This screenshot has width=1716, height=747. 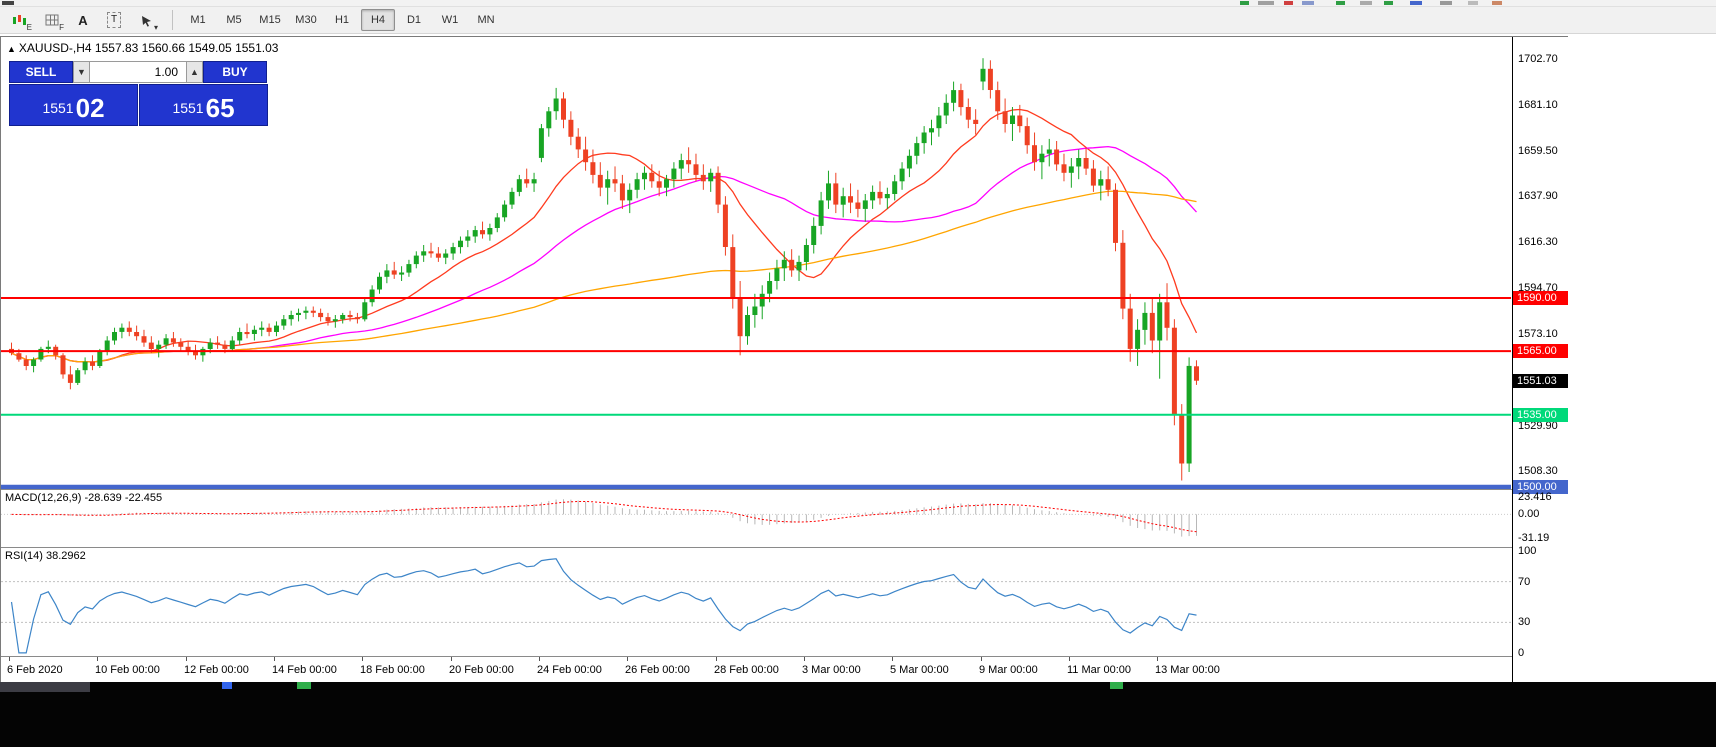 What do you see at coordinates (378, 20) in the screenshot?
I see `tf-button-h4: H4` at bounding box center [378, 20].